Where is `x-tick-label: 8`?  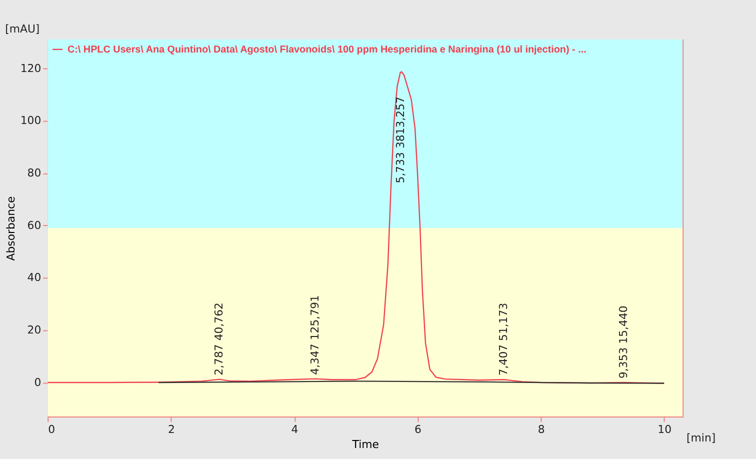
x-tick-label: 8 is located at coordinates (541, 429).